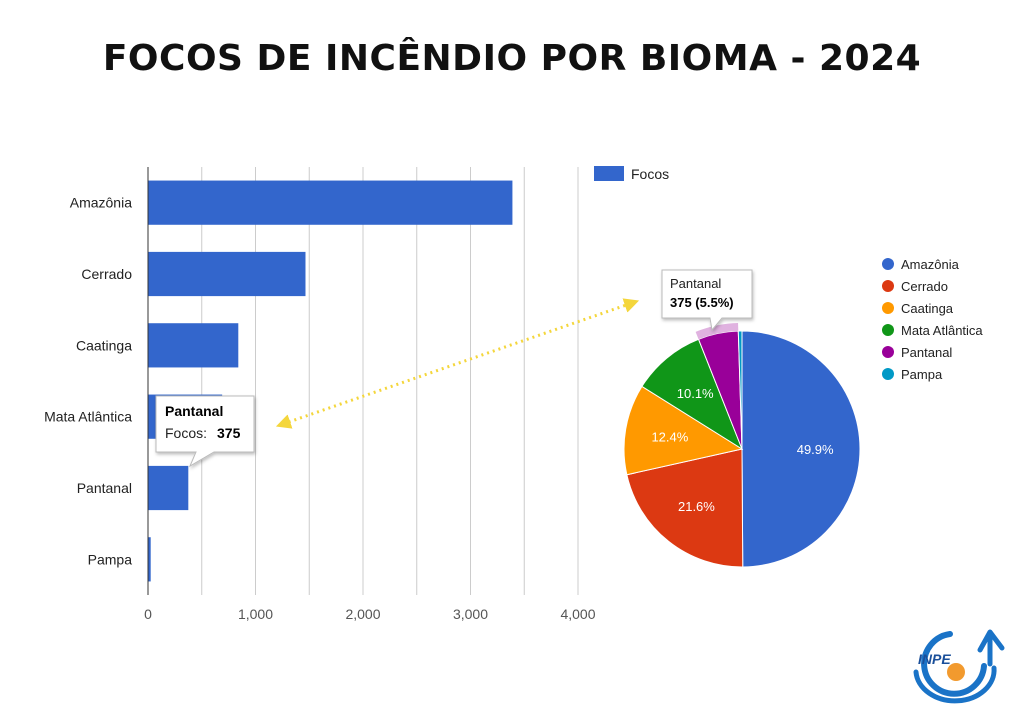 Image resolution: width=1024 pixels, height=720 pixels. I want to click on pie-legend-marker-pantanal, so click(888, 352).